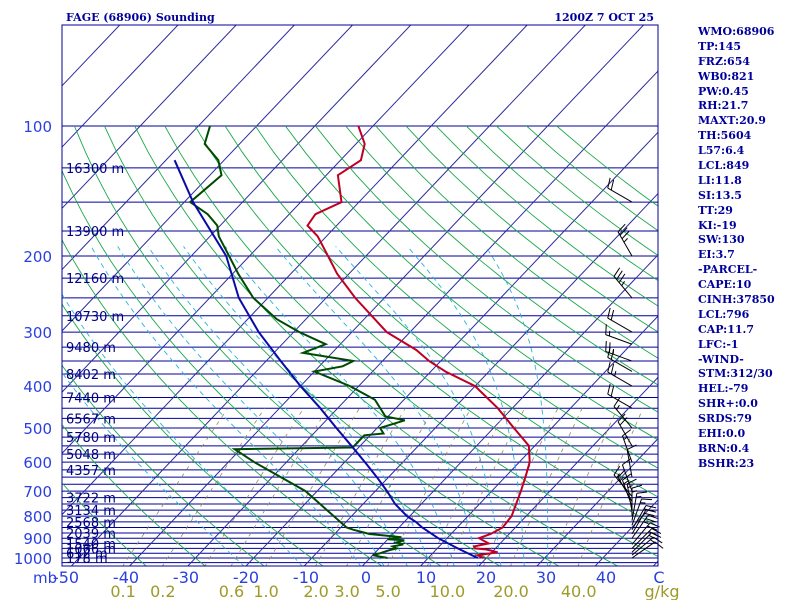  What do you see at coordinates (724, 314) in the screenshot?
I see `index-item: LCL:796` at bounding box center [724, 314].